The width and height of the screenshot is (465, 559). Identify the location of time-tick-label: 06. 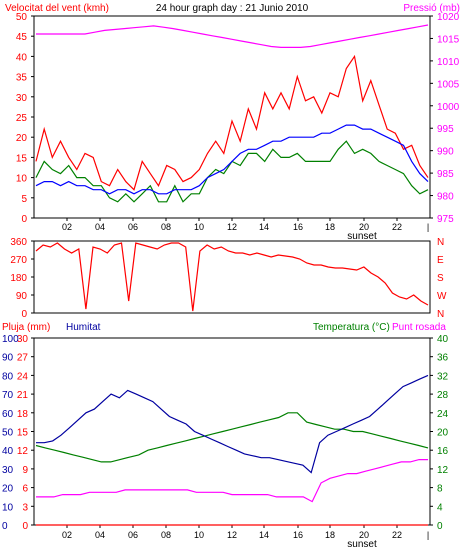
(133, 227).